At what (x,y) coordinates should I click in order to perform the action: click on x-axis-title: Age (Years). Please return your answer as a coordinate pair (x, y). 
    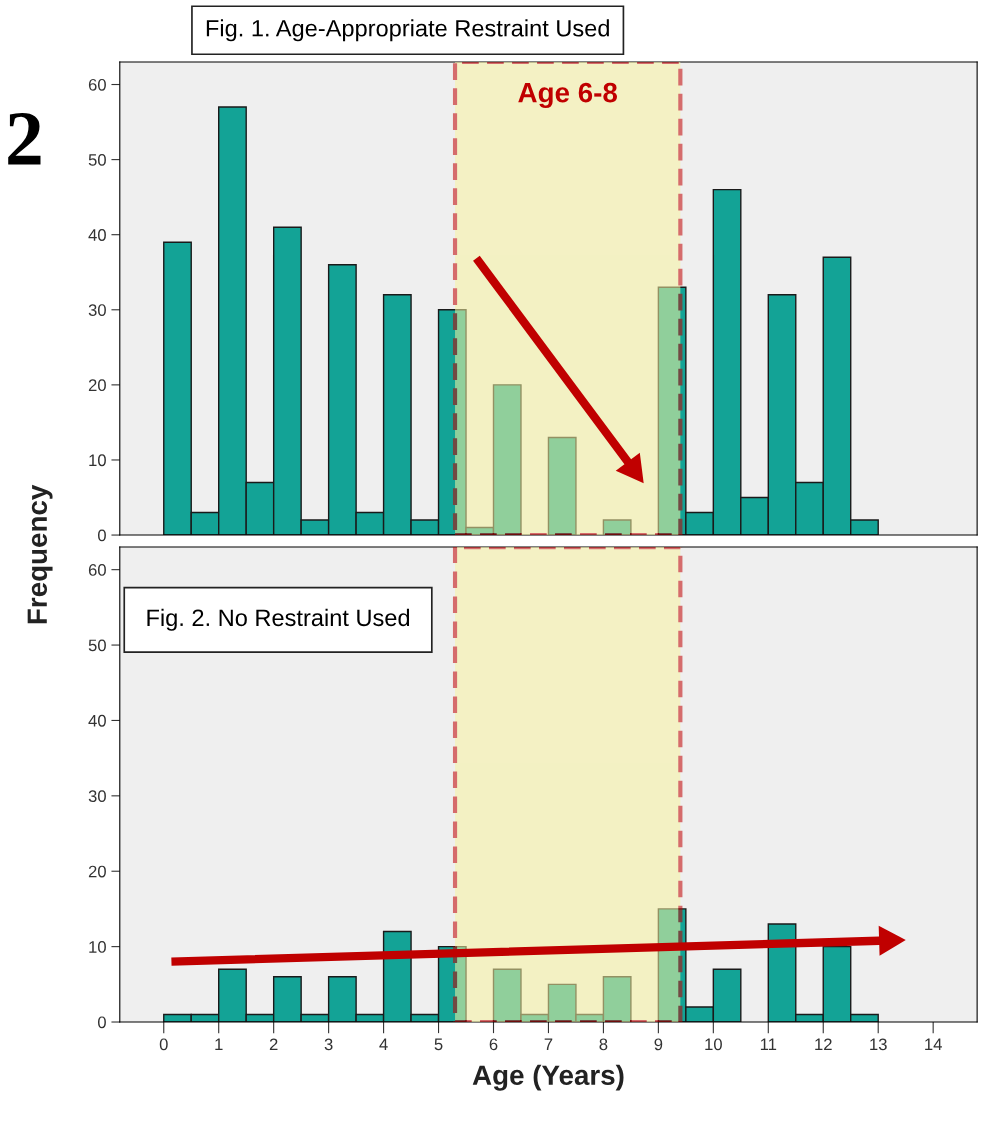
    Looking at the image, I should click on (548, 1077).